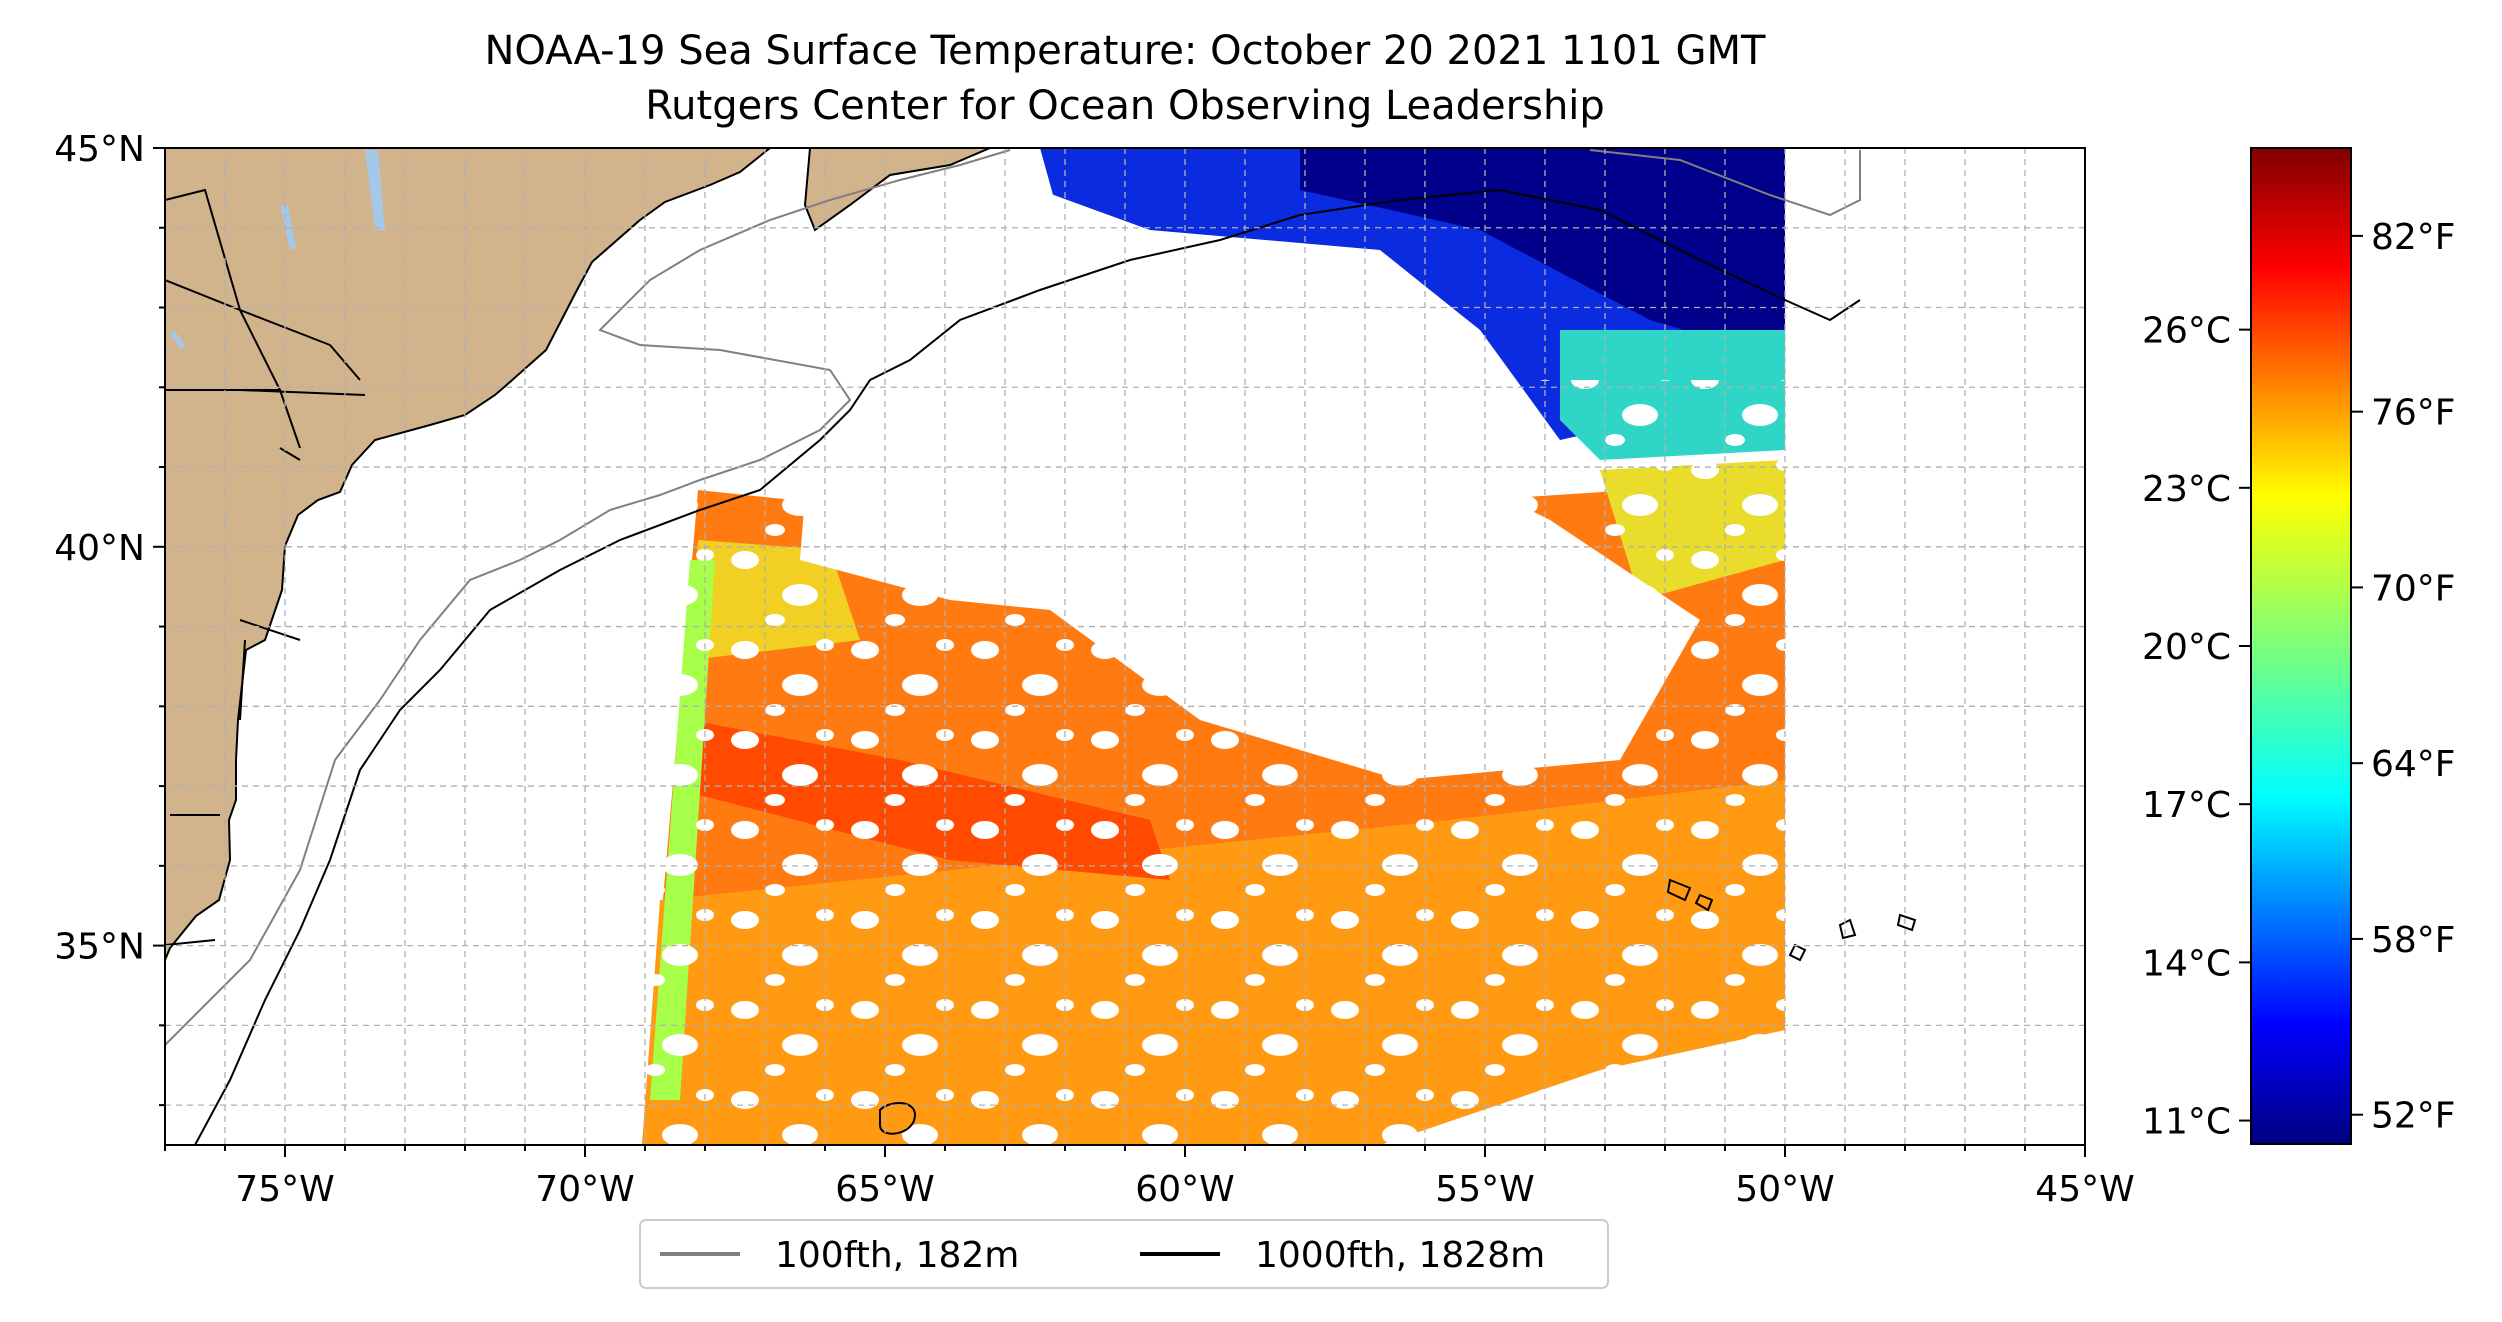 The height and width of the screenshot is (1322, 2502). What do you see at coordinates (2186, 1122) in the screenshot?
I see `colorbar-celsius-tick-label: 11°C` at bounding box center [2186, 1122].